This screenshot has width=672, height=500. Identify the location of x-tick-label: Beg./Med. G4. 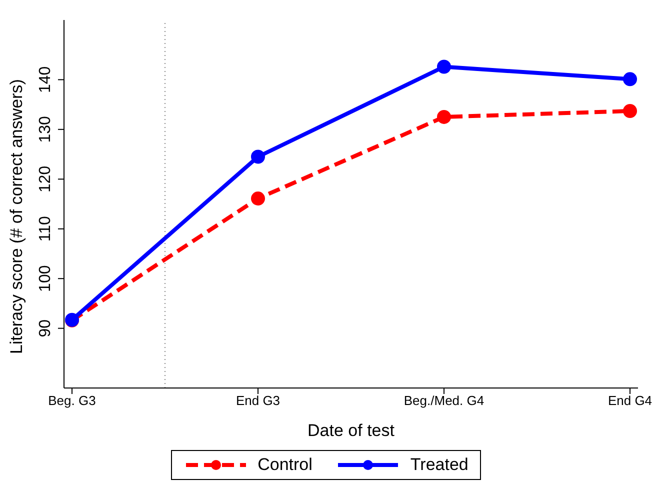
(444, 400).